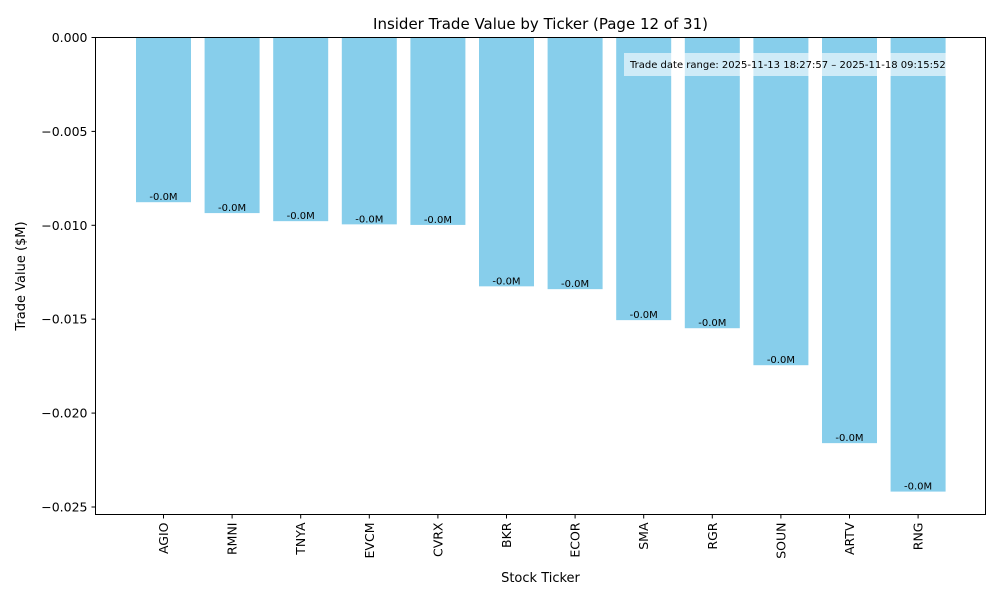 The width and height of the screenshot is (1000, 600). I want to click on x-tick-label: TNYA, so click(300, 539).